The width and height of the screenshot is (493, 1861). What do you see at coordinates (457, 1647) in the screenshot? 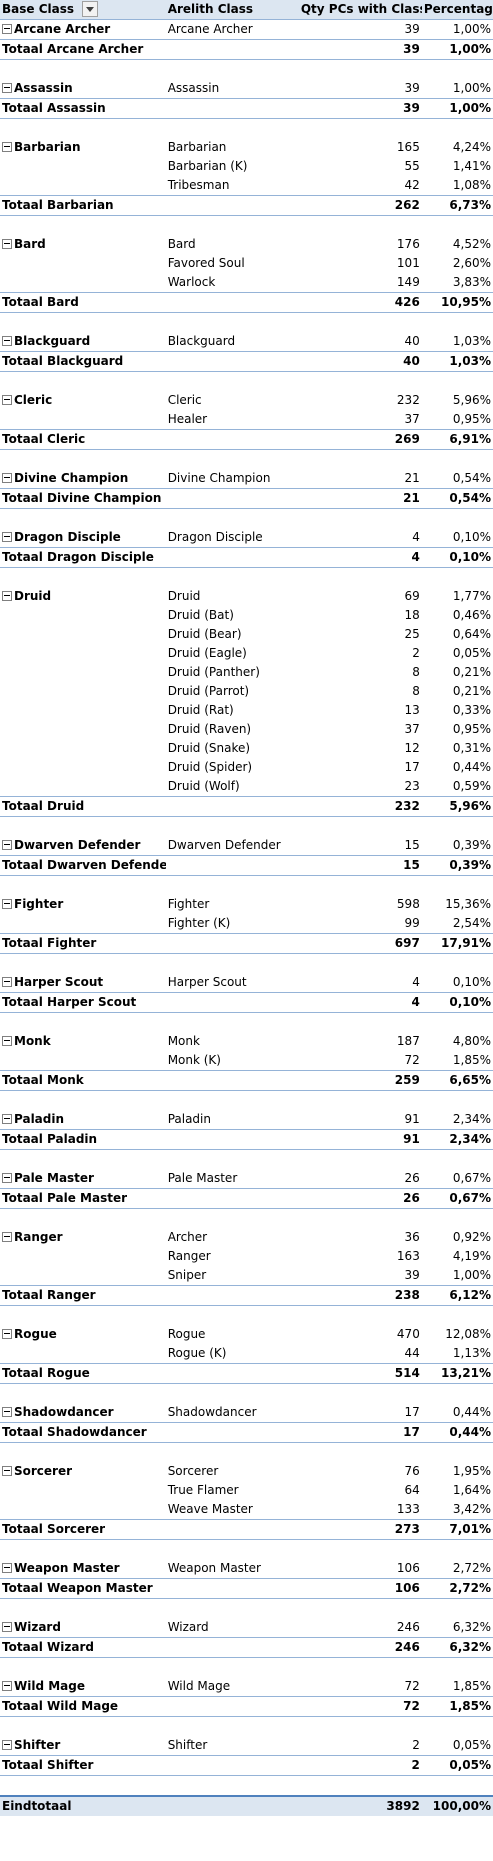
I see `subtotal-percentage: 6,32%` at bounding box center [457, 1647].